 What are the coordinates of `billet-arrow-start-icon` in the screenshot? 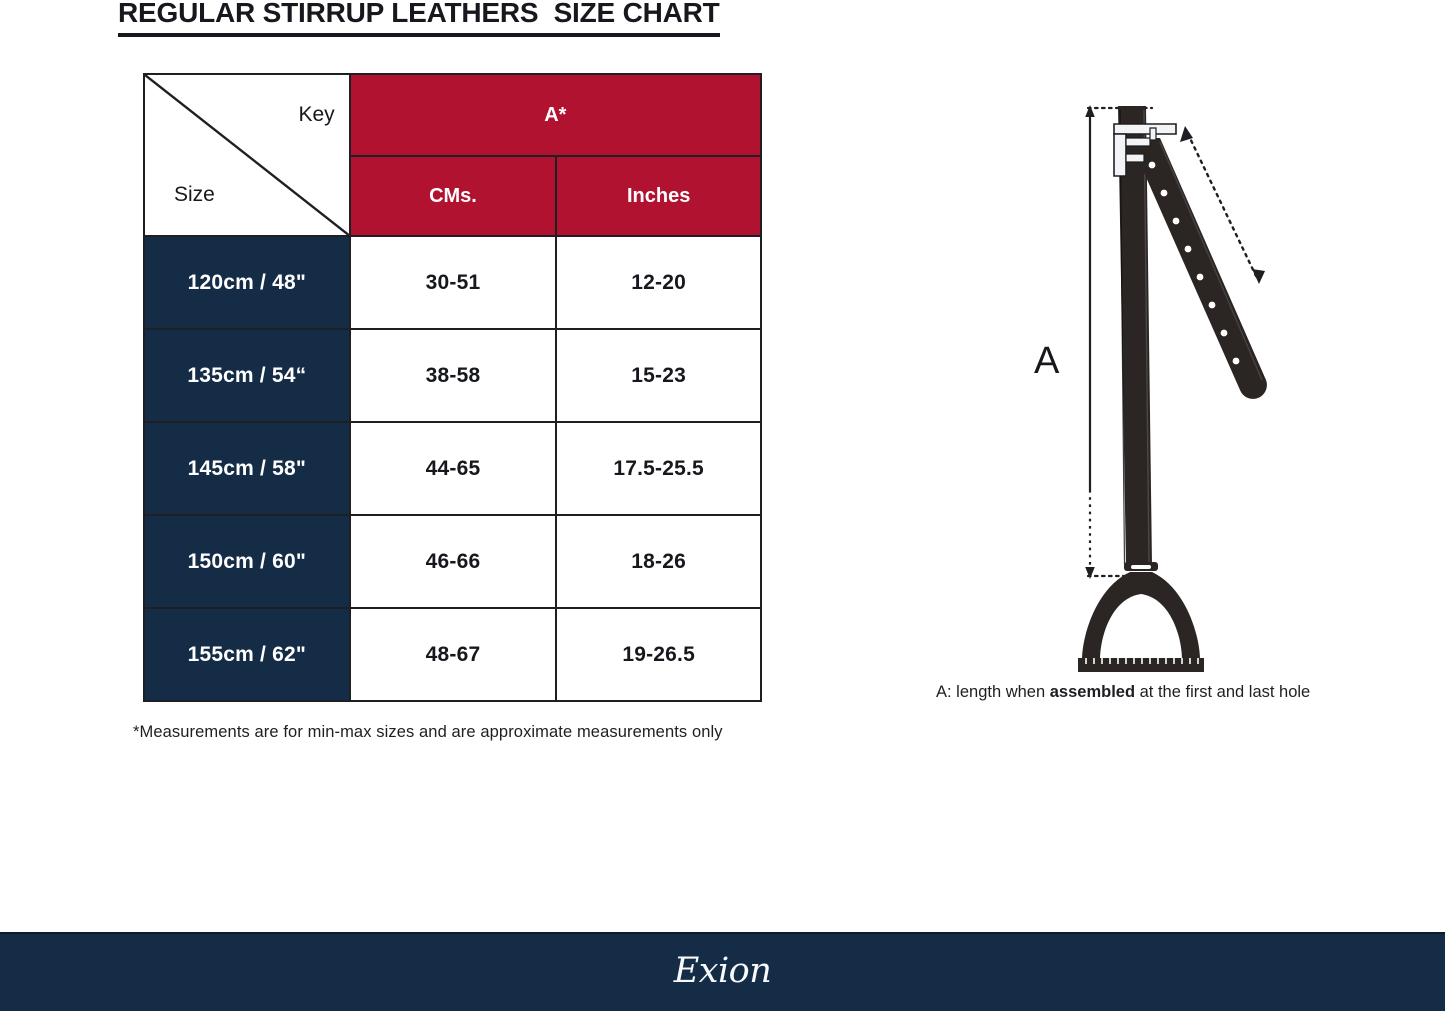 It's located at (1186, 134).